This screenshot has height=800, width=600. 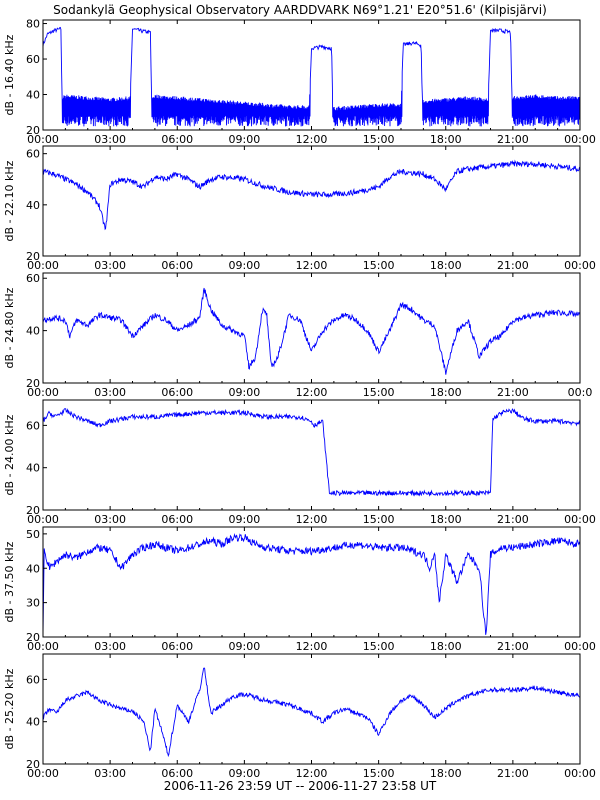 I want to click on y-axis-label: dB - 16.40 kHz, so click(x=9, y=74).